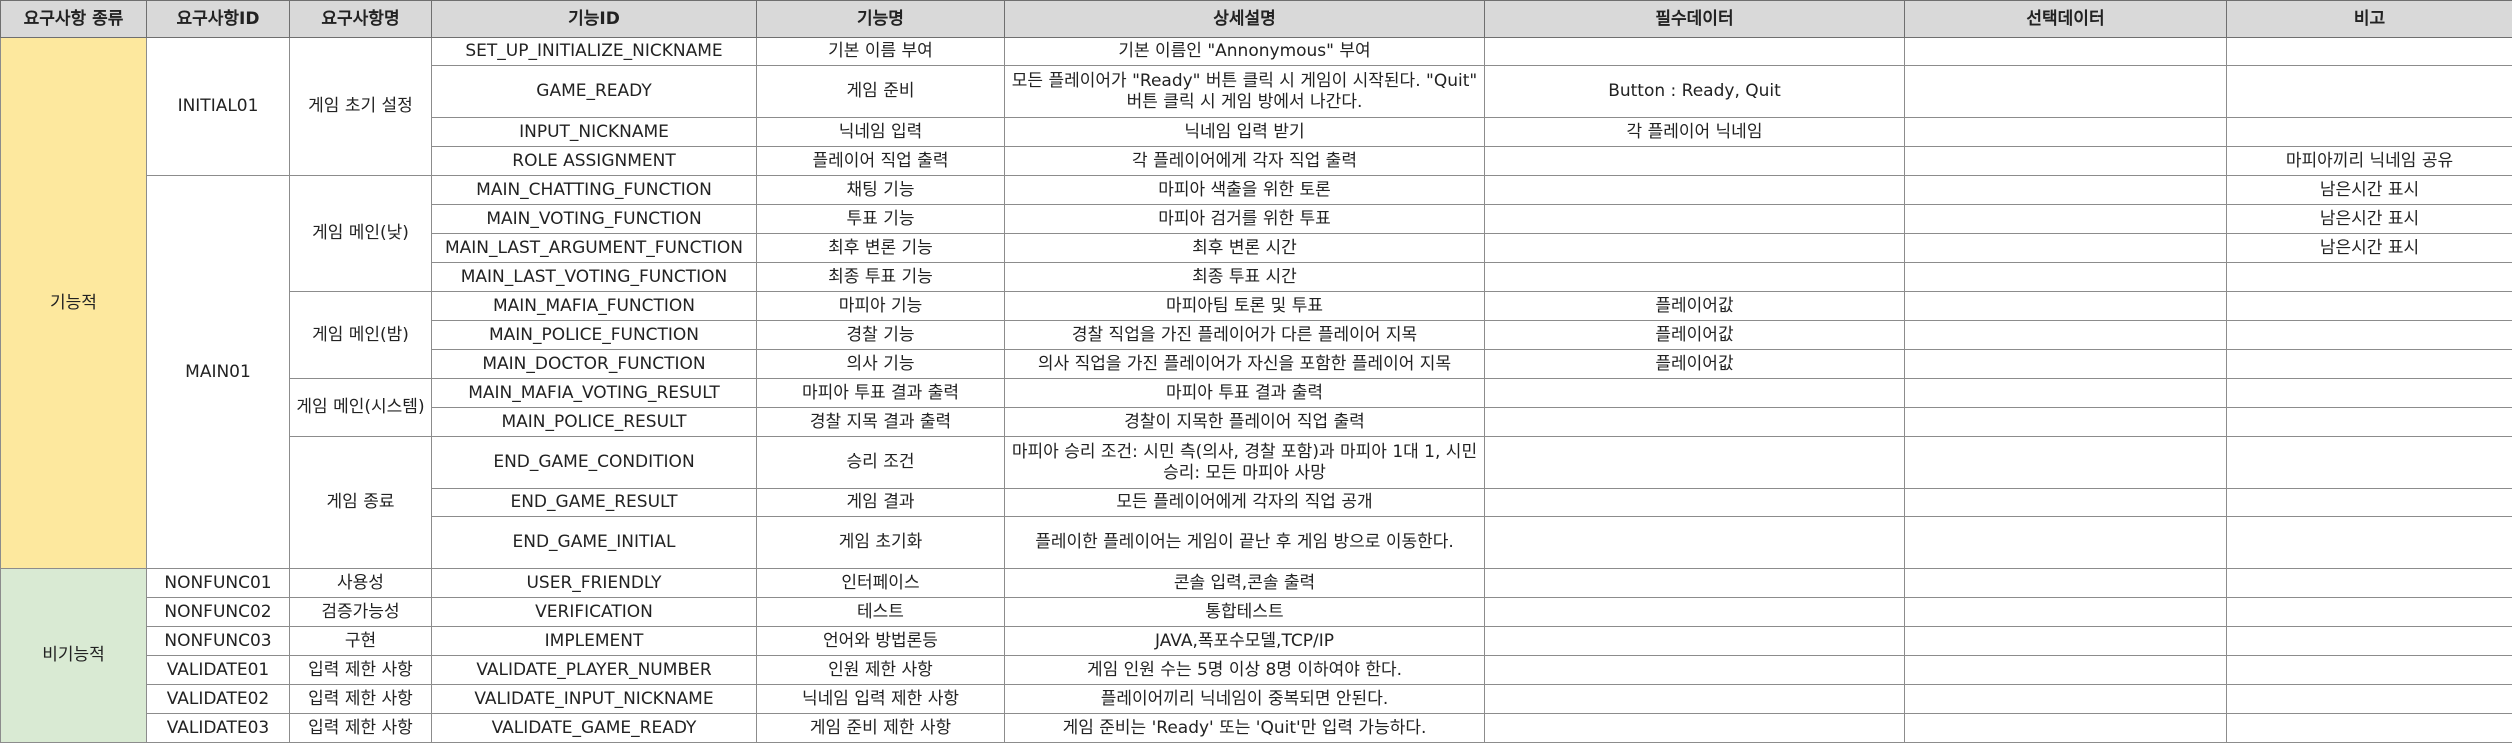 The image size is (2512, 747). I want to click on function-name-cell: 채팅 기능, so click(880, 190).